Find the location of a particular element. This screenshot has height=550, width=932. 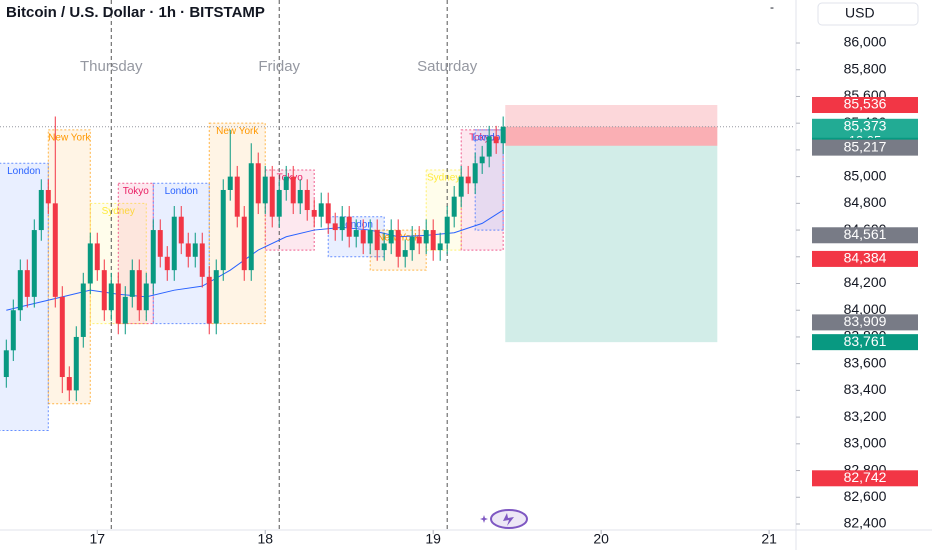

currency-button is located at coordinates (868, 14).